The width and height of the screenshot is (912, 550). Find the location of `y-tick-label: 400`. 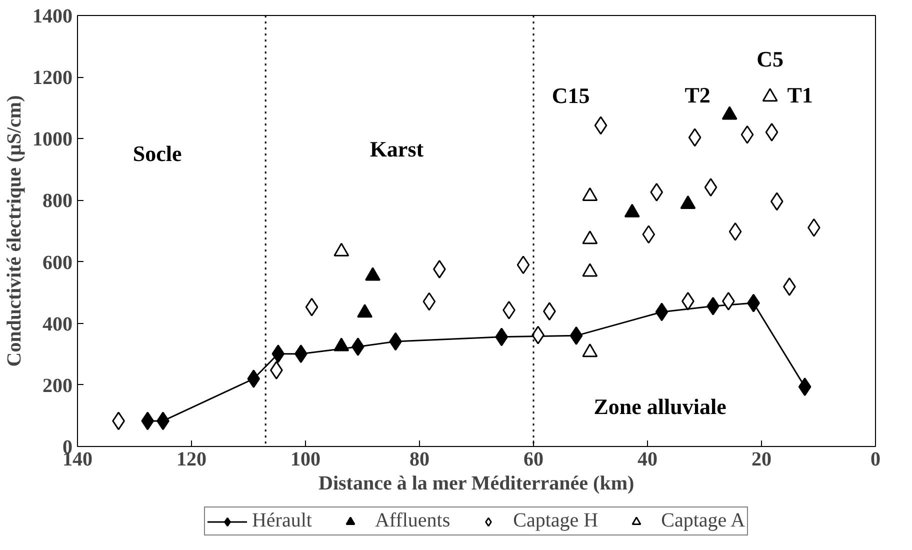

y-tick-label: 400 is located at coordinates (57, 324).